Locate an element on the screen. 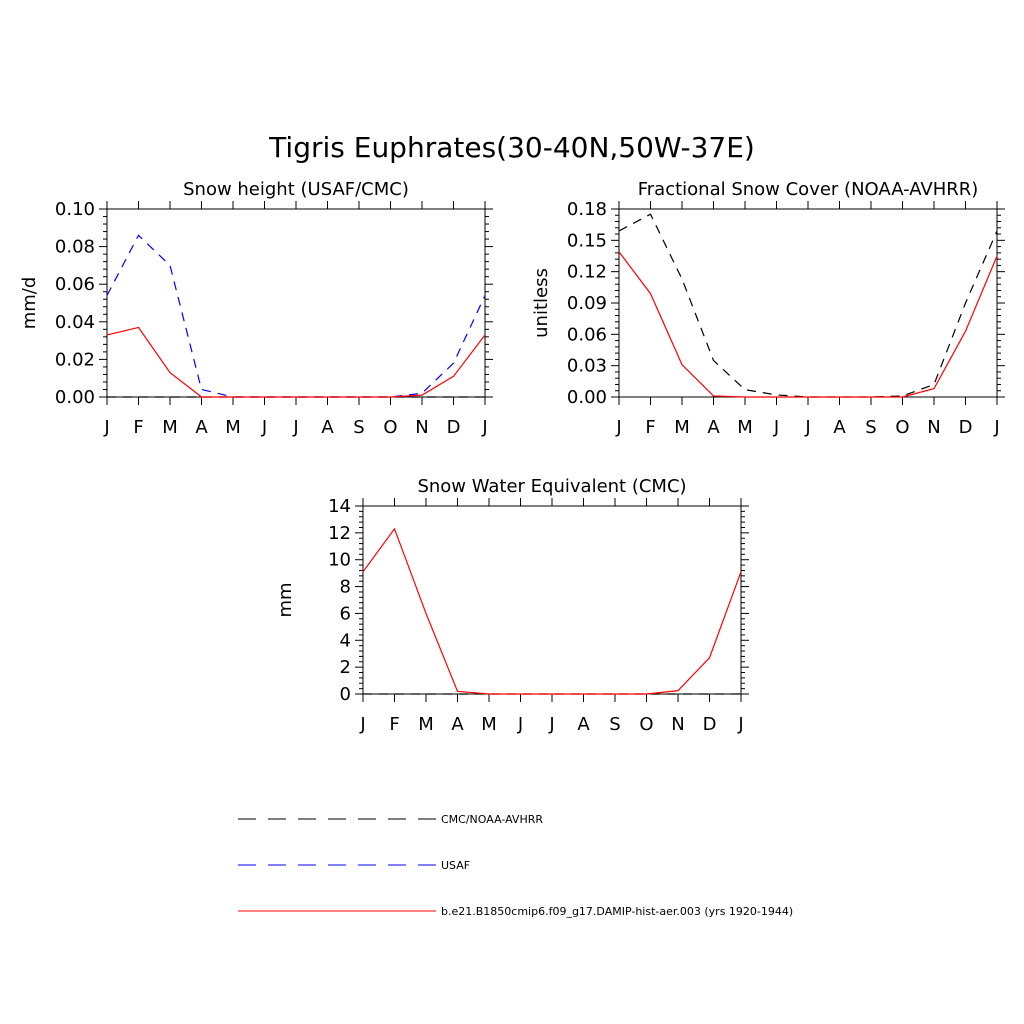 Image resolution: width=1024 pixels, height=1024 pixels. y-tick-label: 0.04 is located at coordinates (75, 322).